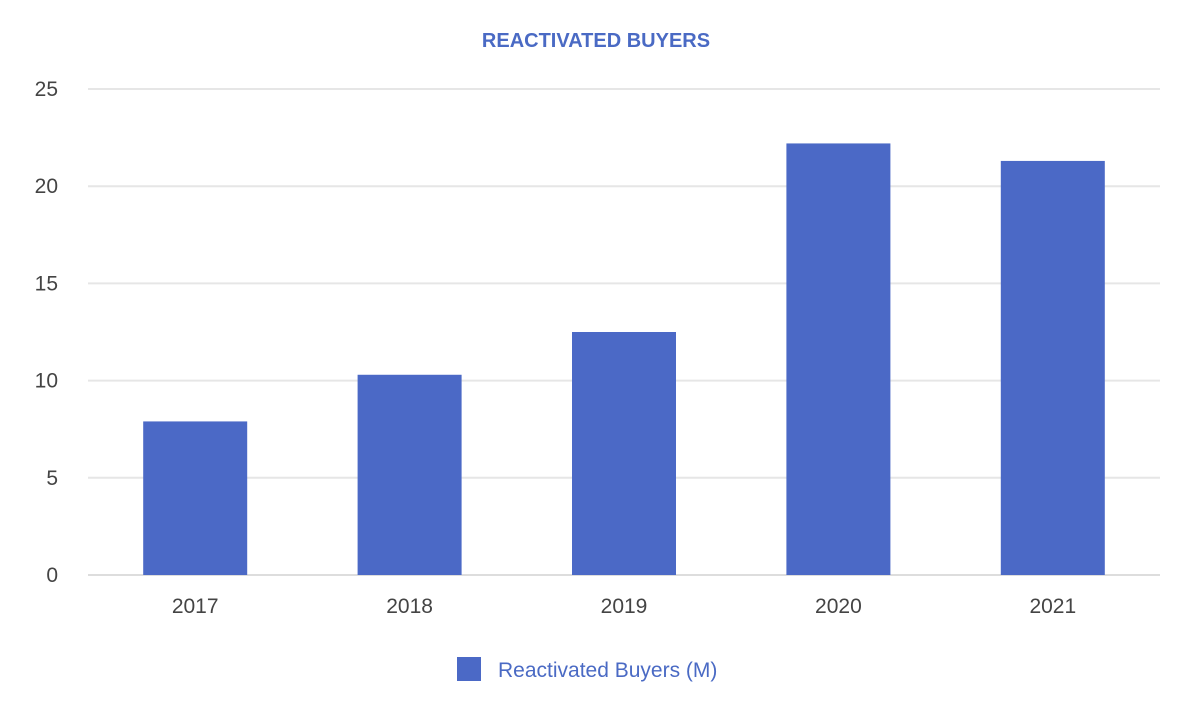  What do you see at coordinates (607, 670) in the screenshot?
I see `legend-label: Reactivated Buyers (M)` at bounding box center [607, 670].